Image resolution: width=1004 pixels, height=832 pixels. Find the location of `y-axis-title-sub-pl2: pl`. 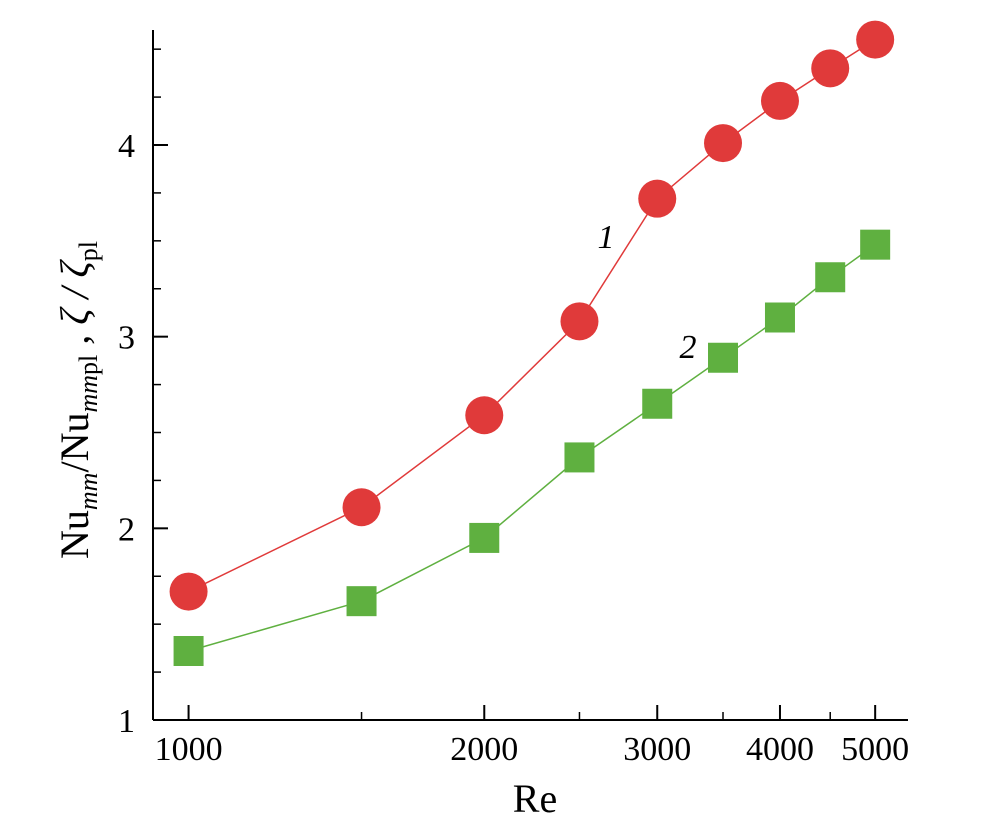

y-axis-title-sub-pl2: pl is located at coordinates (88, 251).